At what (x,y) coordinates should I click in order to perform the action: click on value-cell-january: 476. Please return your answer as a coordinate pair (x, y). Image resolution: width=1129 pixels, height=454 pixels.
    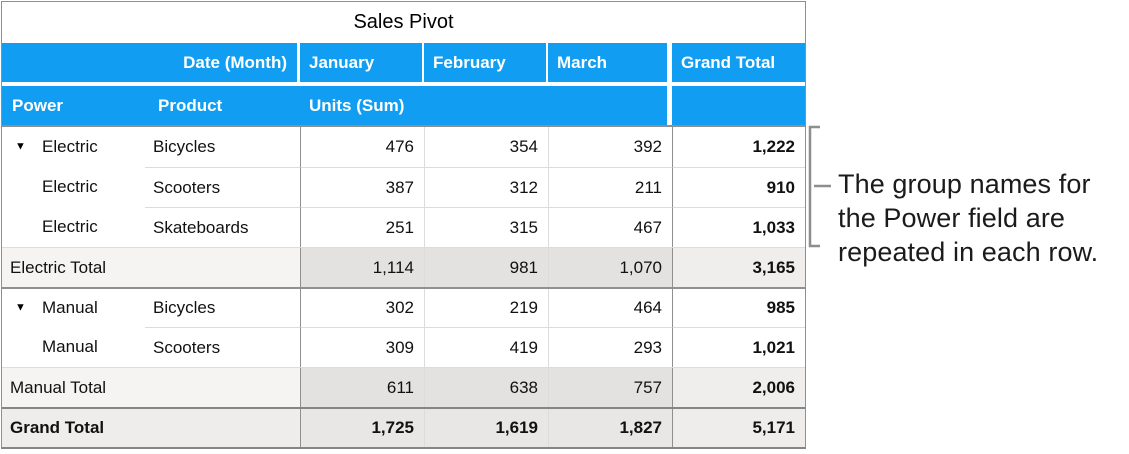
    Looking at the image, I should click on (362, 147).